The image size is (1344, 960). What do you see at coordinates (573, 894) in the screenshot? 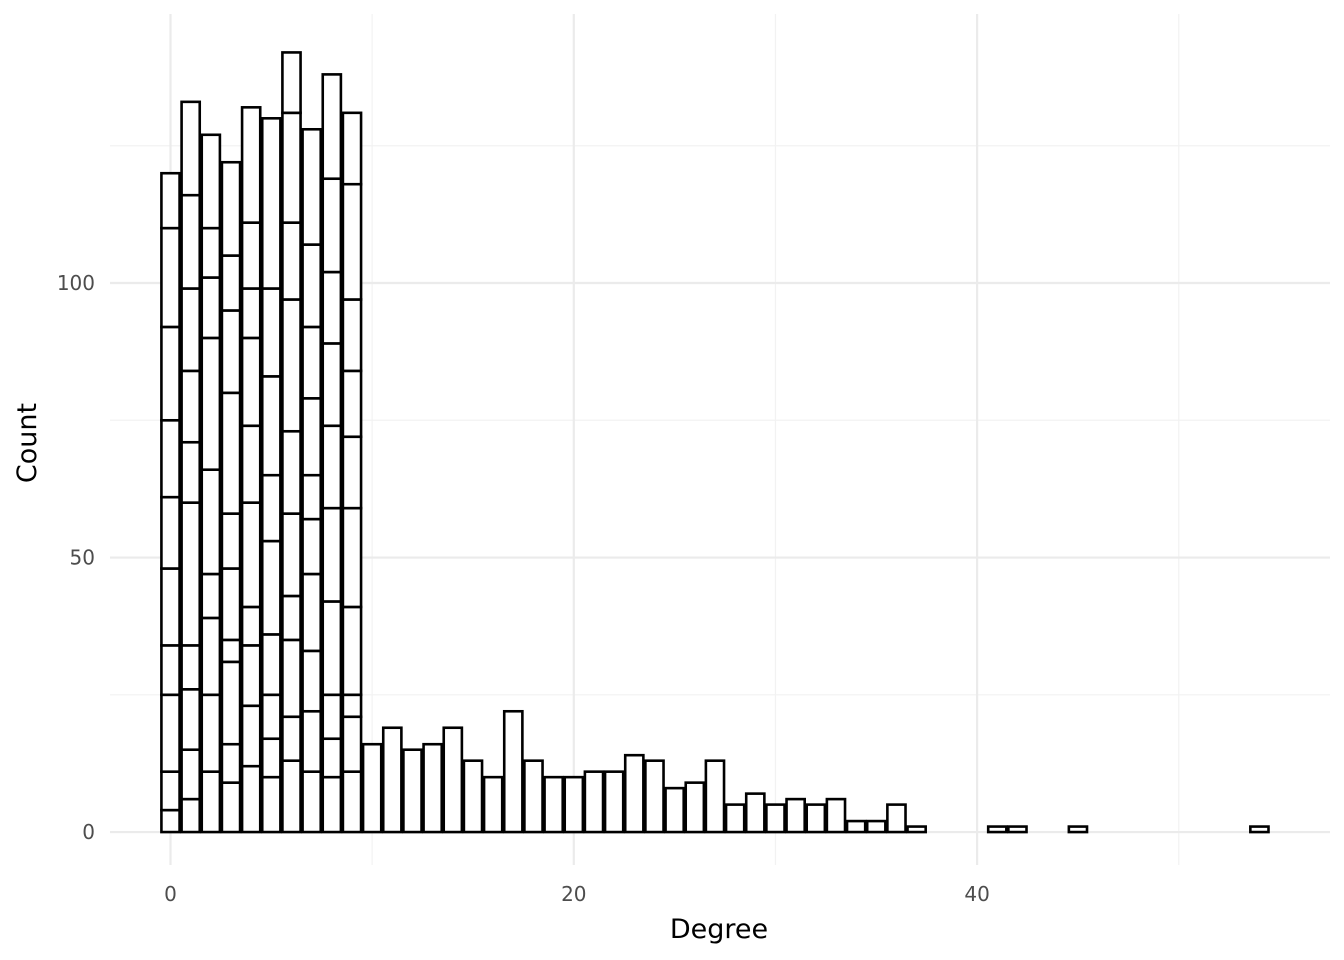
I see `x-tick-label: 20` at bounding box center [573, 894].